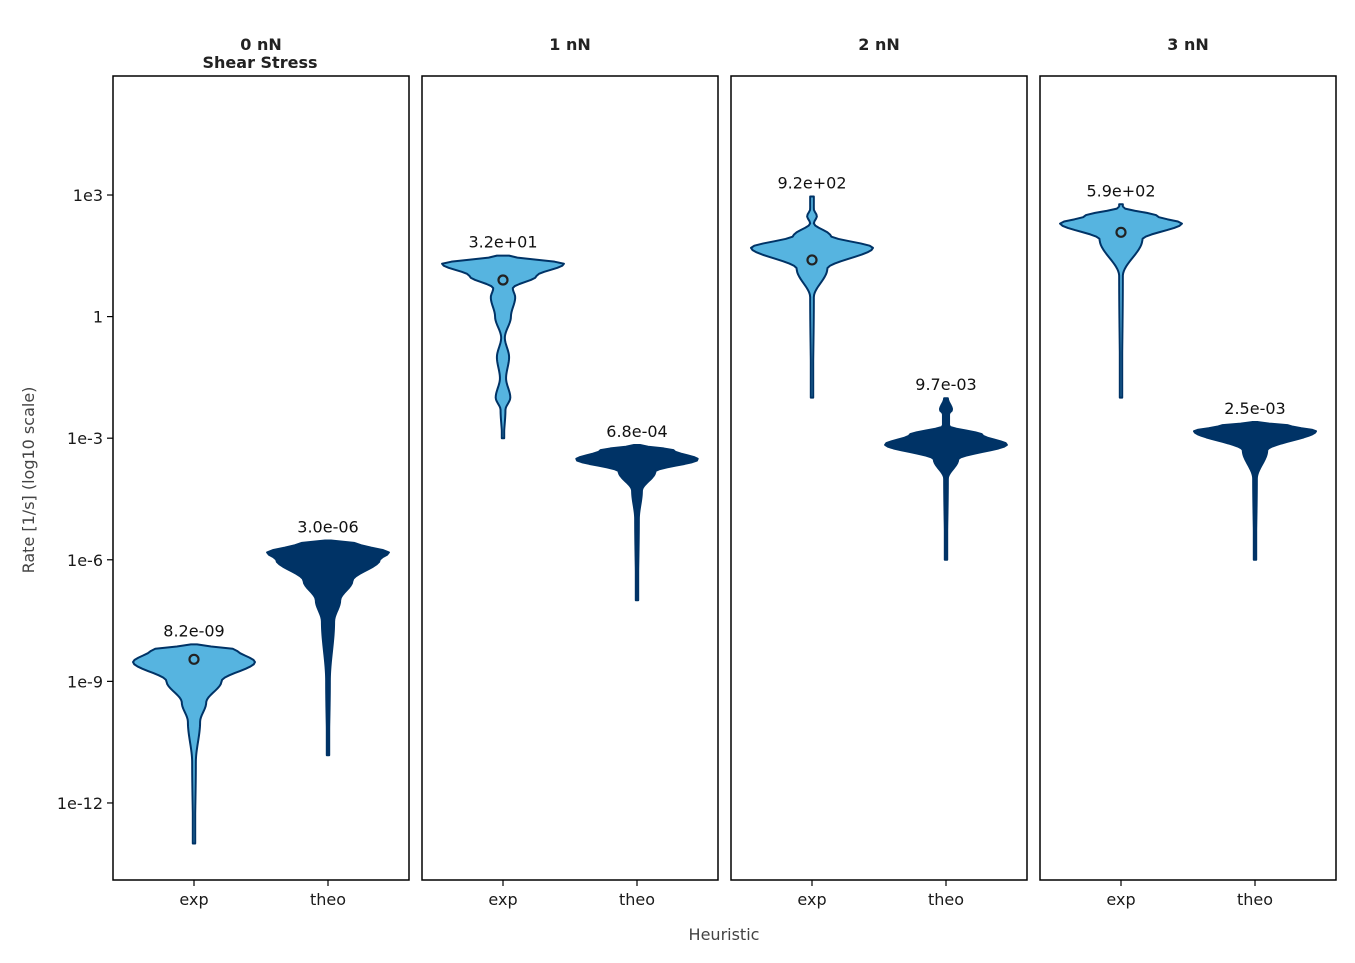  What do you see at coordinates (569, 44) in the screenshot?
I see `panel-title: 1 nN` at bounding box center [569, 44].